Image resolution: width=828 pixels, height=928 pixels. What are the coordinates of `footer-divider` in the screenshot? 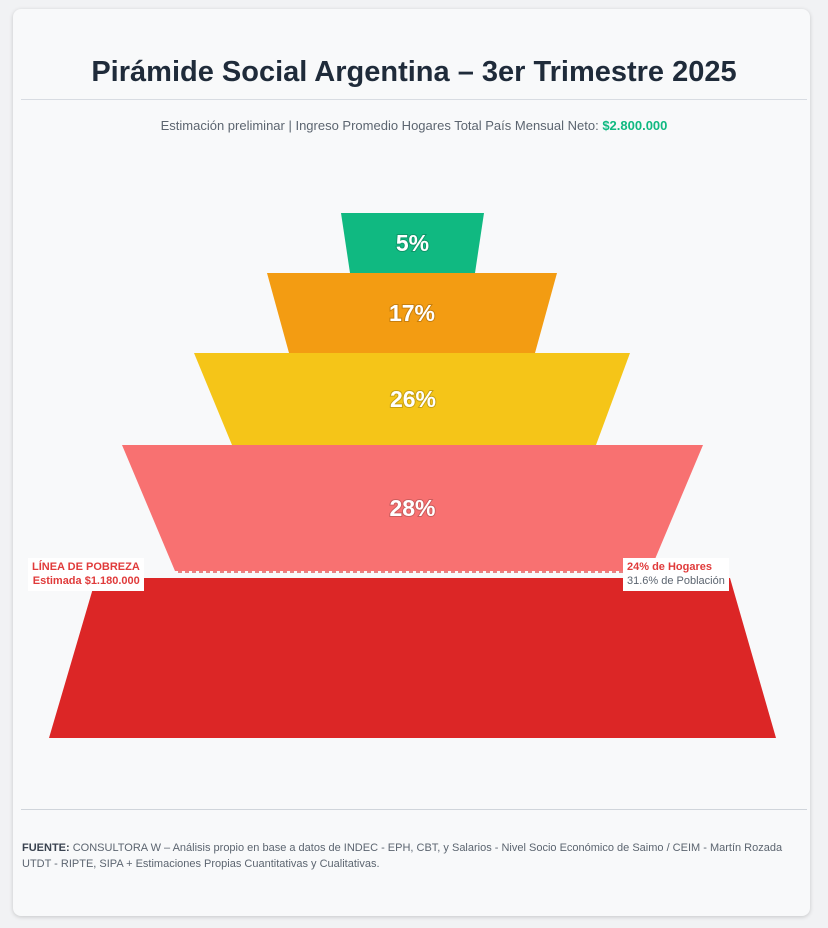 It's located at (414, 809).